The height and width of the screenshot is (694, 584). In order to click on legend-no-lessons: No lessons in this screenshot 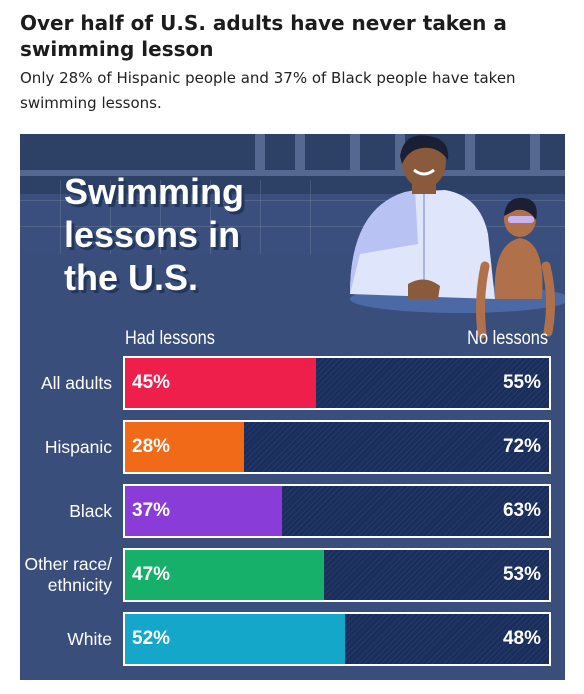, I will do `click(507, 338)`.